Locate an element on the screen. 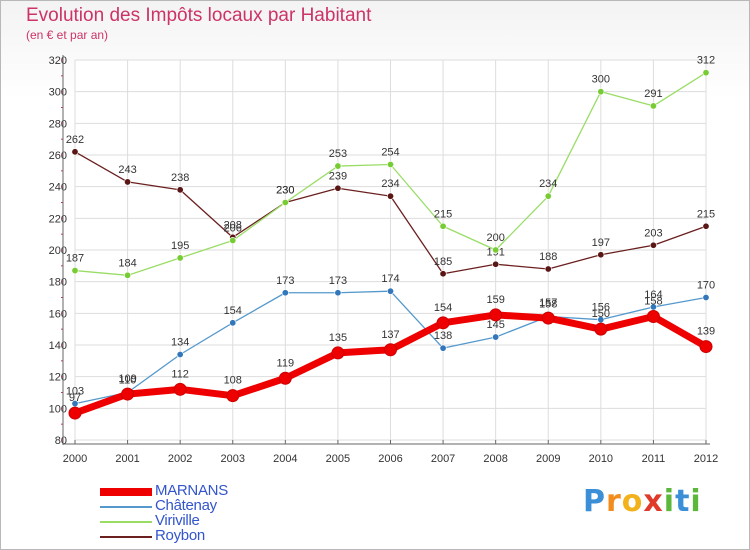  legend-item-chatenay: Châtenay is located at coordinates (200, 505).